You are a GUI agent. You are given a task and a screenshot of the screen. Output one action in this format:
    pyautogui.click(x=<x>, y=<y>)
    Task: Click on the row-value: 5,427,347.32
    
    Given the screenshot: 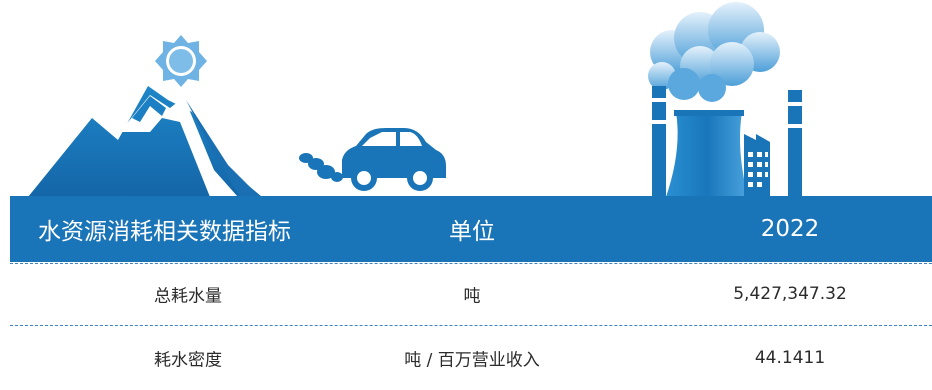 What is the action you would take?
    pyautogui.click(x=790, y=294)
    